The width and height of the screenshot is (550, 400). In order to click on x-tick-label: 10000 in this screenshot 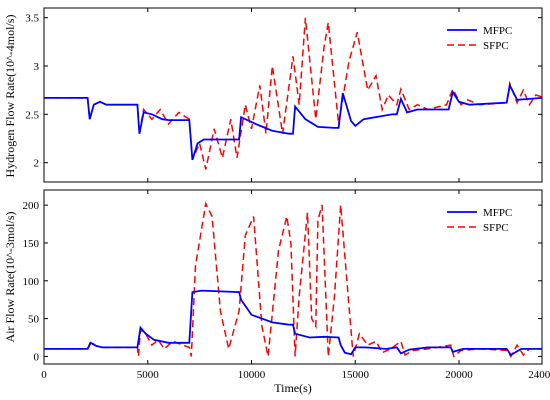, I will do `click(252, 375)`.